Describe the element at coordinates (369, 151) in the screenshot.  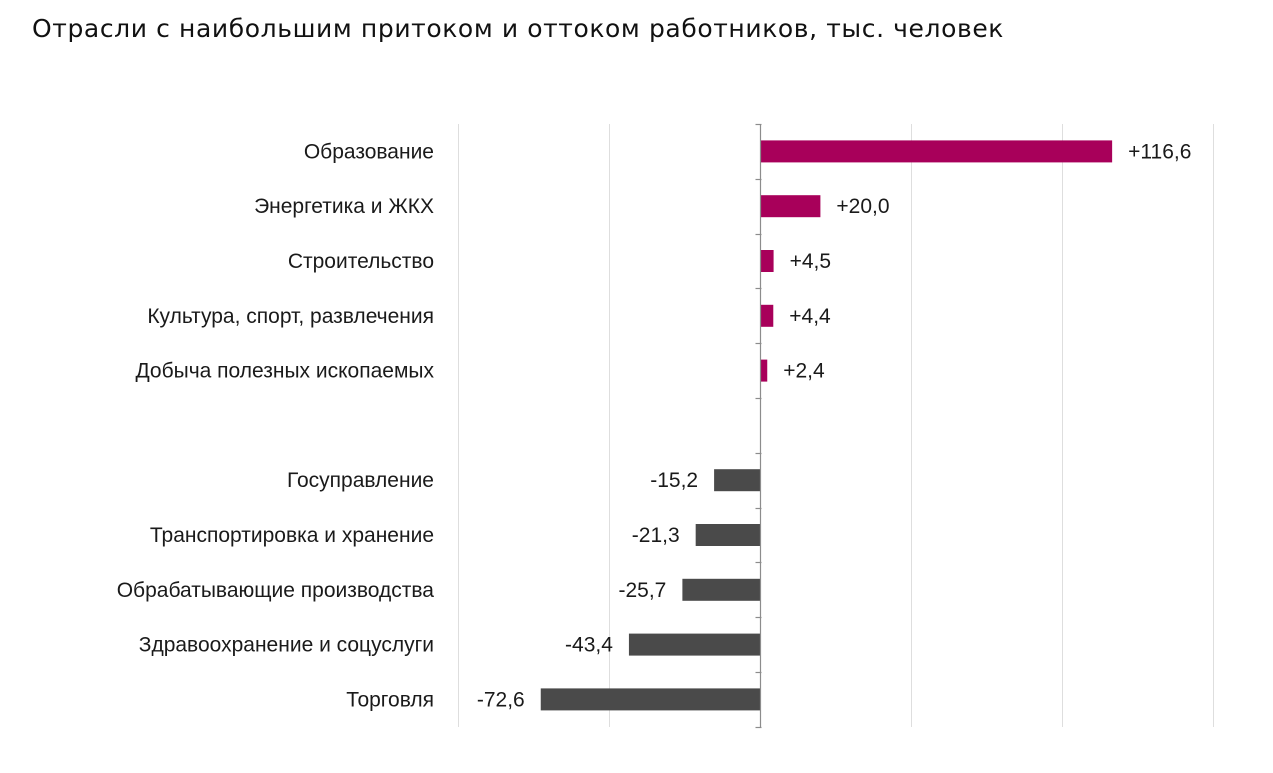
I see `category-label: Образование` at that location.